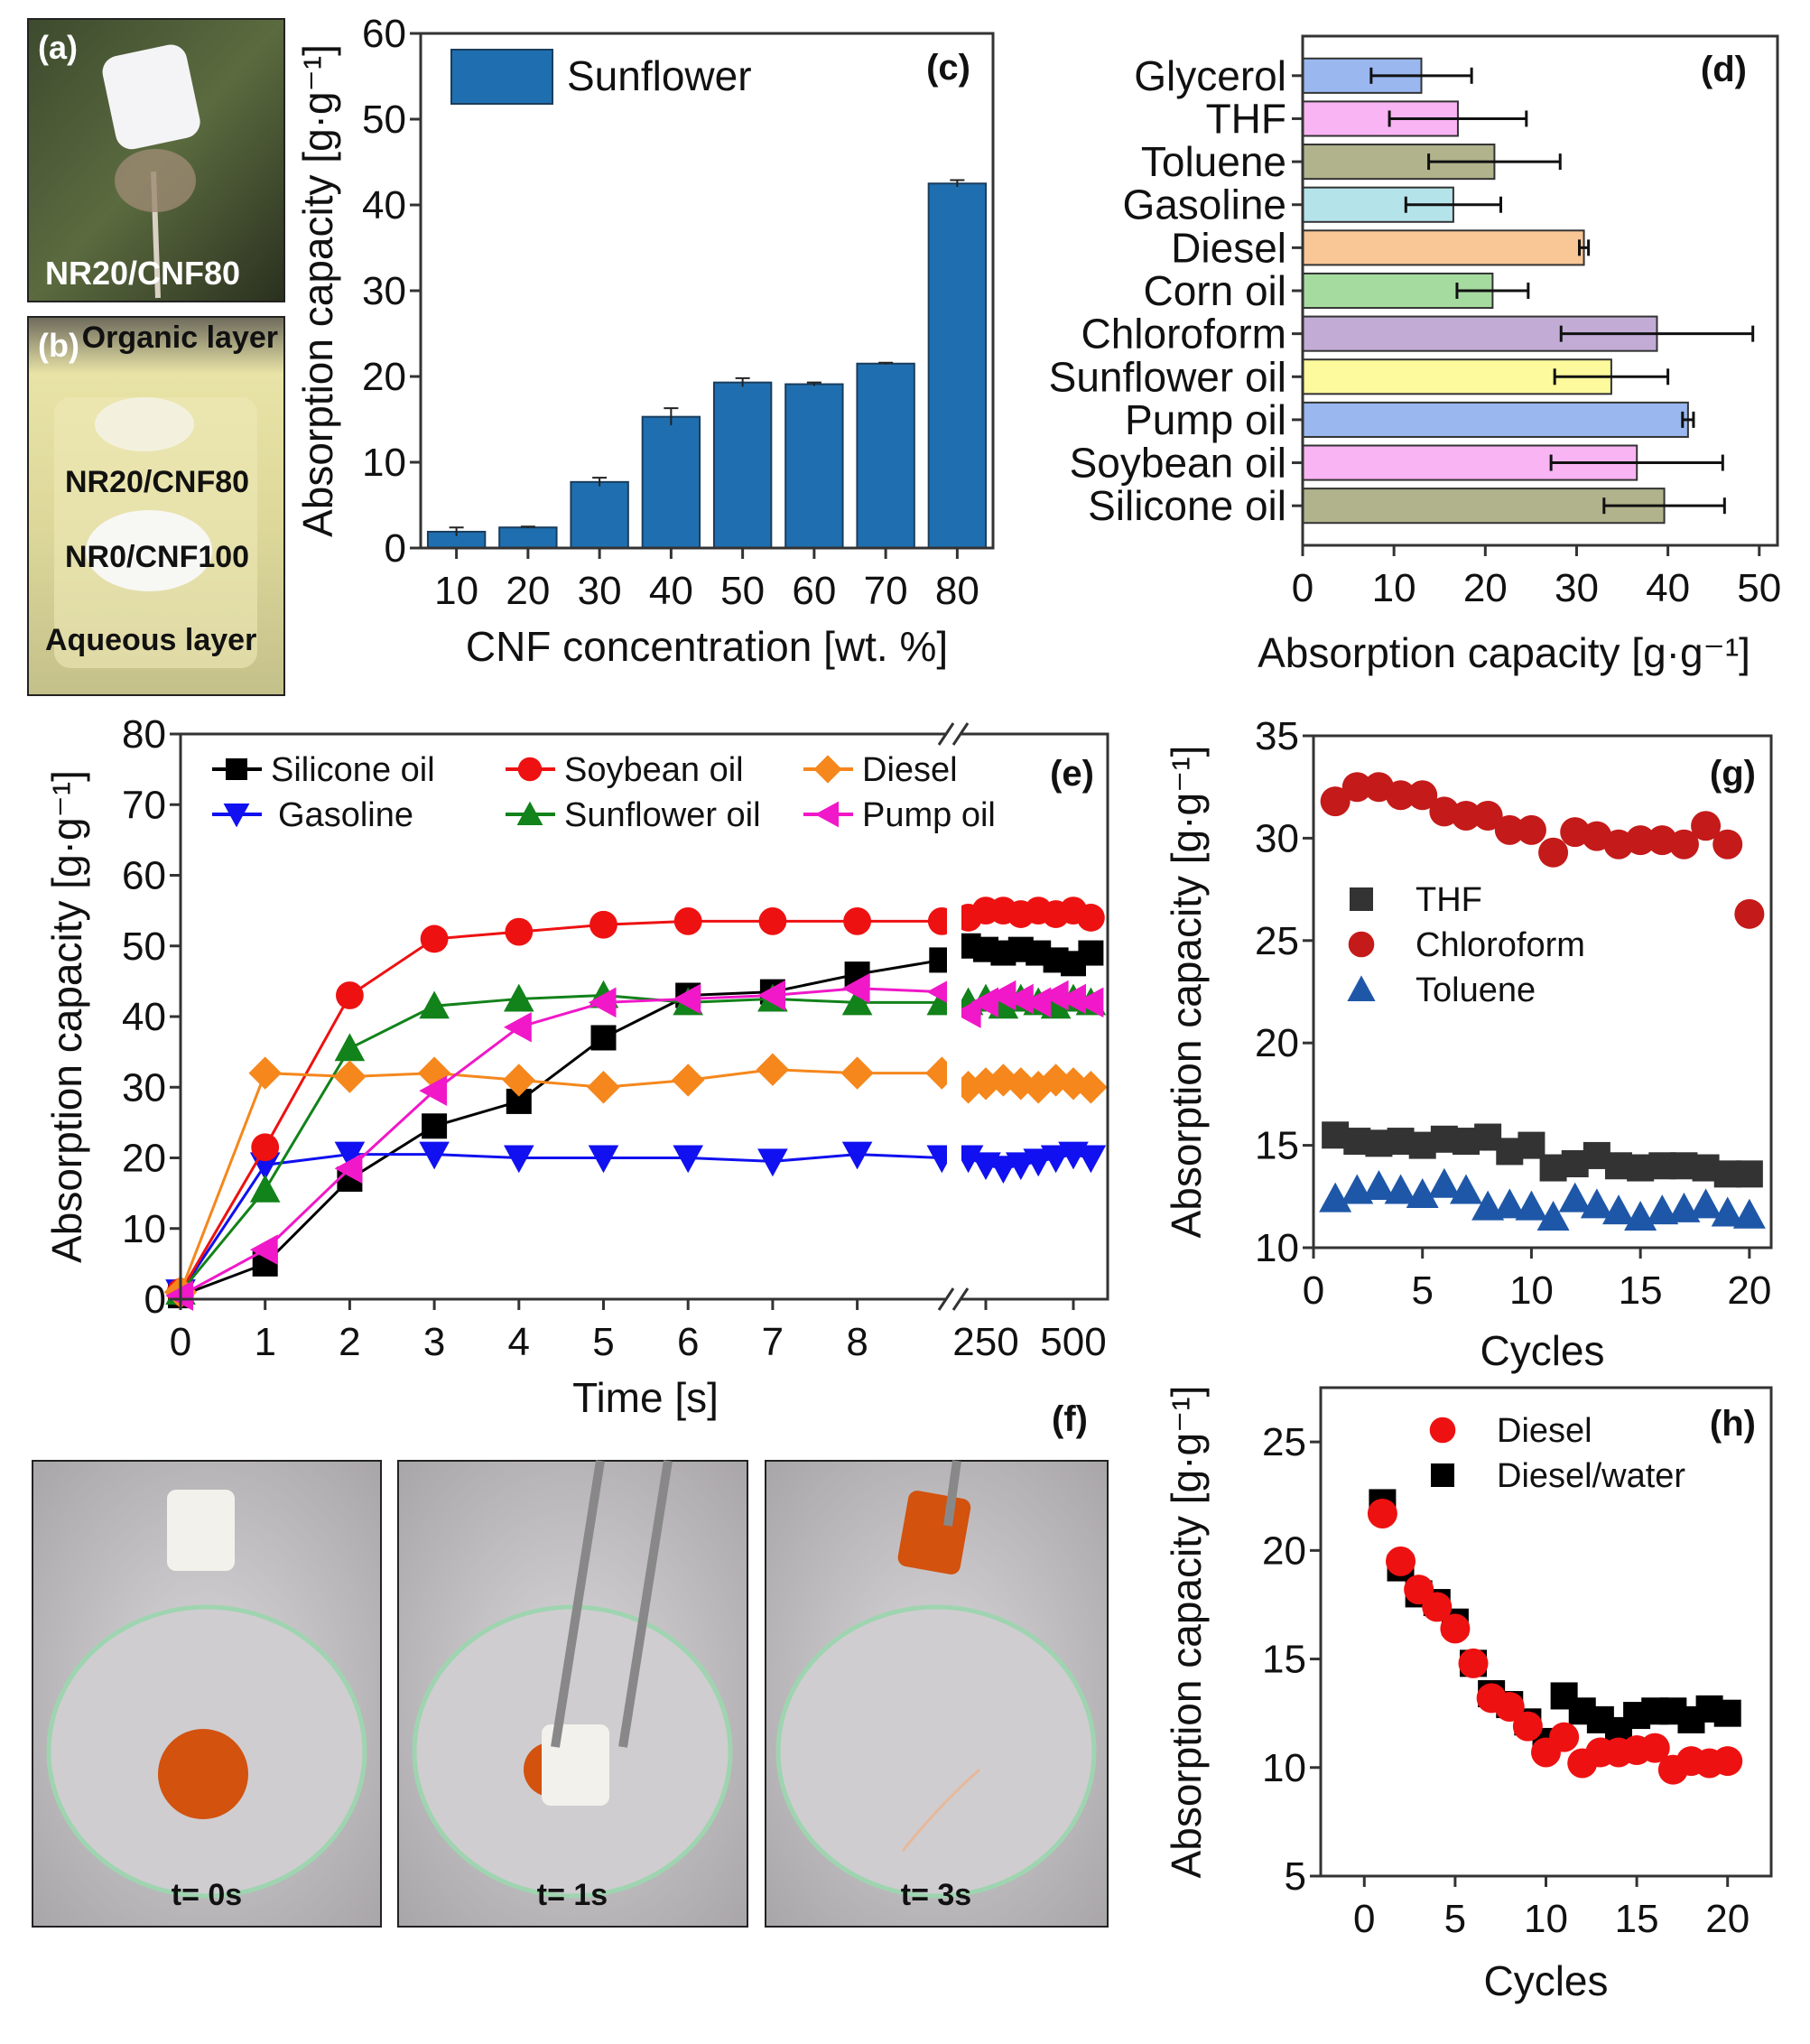 The height and width of the screenshot is (2044, 1810). I want to click on x-tick-label: 70, so click(886, 591).